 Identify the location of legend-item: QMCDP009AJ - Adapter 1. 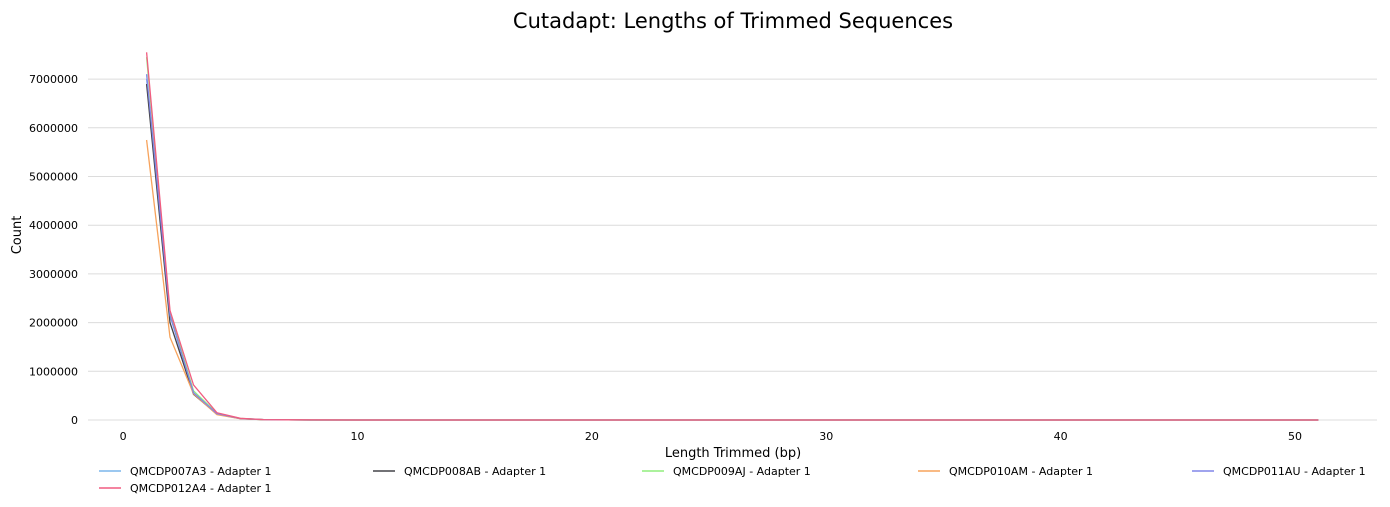
(726, 471).